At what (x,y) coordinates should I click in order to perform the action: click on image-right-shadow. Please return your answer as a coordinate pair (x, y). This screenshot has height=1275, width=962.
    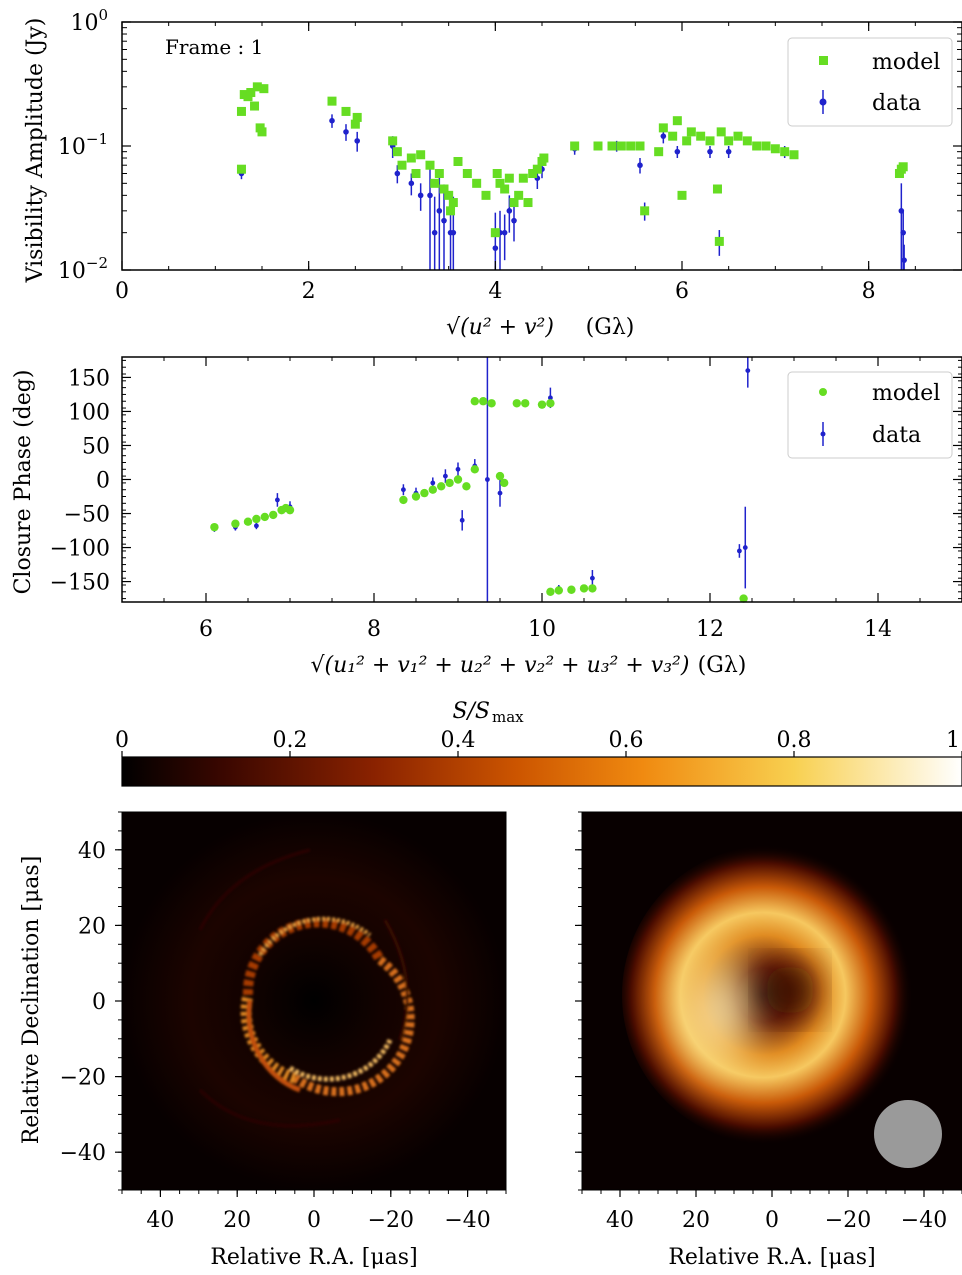
    Looking at the image, I should click on (790, 990).